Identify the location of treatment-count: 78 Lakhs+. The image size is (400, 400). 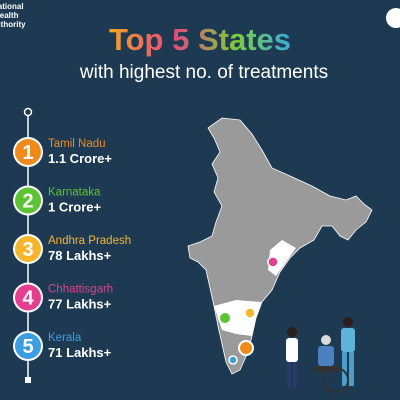
(80, 255).